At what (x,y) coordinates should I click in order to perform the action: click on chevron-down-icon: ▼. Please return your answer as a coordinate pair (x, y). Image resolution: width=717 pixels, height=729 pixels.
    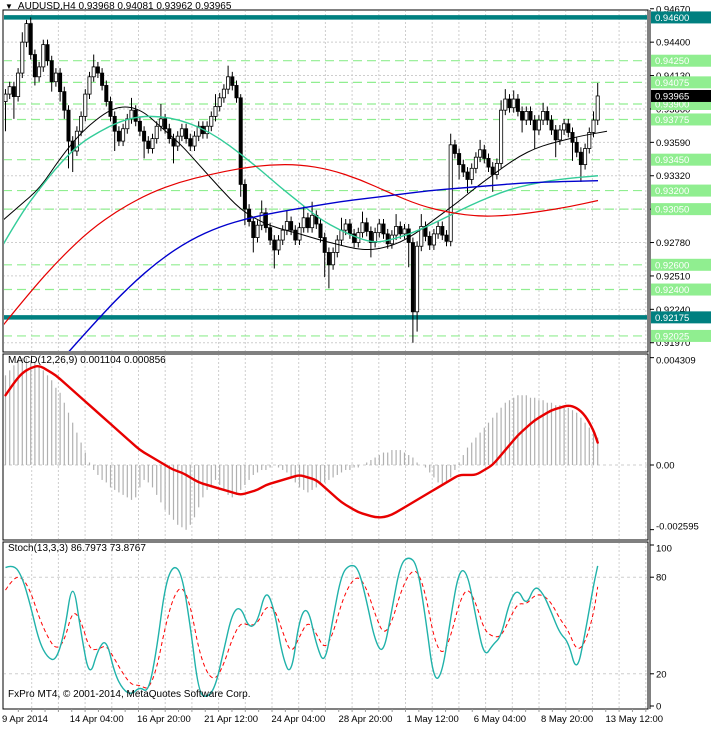
    Looking at the image, I should click on (9, 6).